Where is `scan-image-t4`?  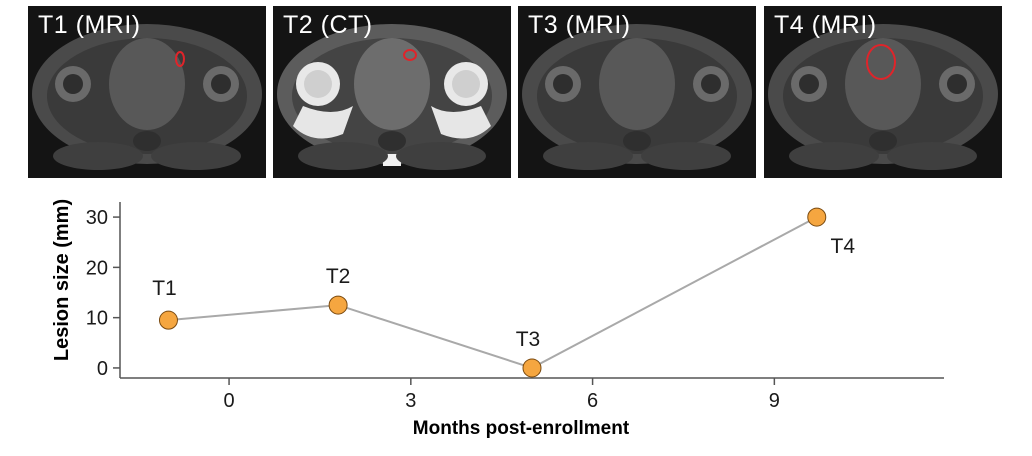
scan-image-t4 is located at coordinates (883, 97).